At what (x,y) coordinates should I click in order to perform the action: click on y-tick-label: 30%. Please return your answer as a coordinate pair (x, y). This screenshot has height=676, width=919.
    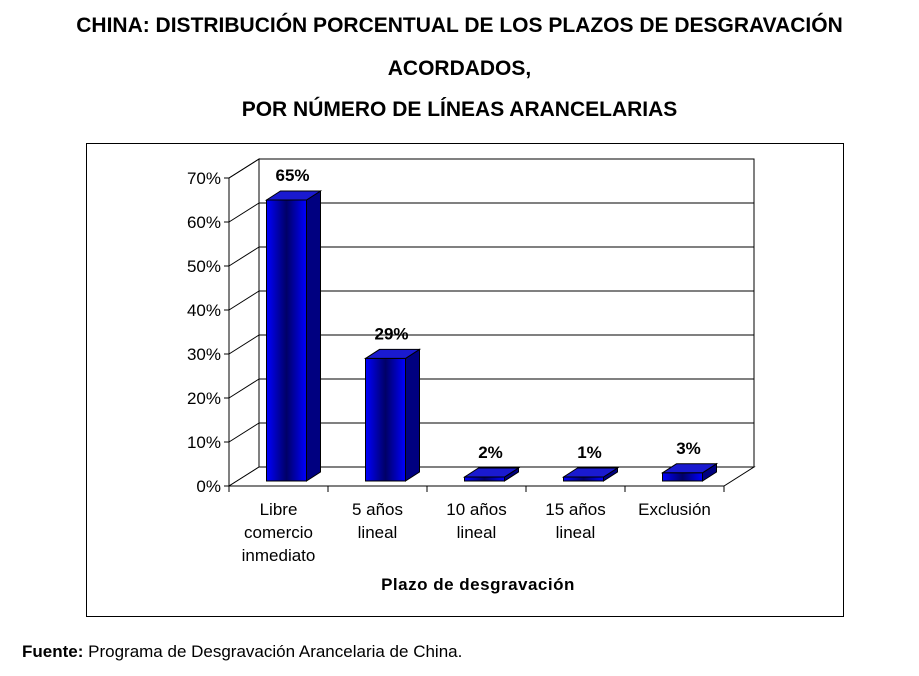
    Looking at the image, I should click on (204, 354).